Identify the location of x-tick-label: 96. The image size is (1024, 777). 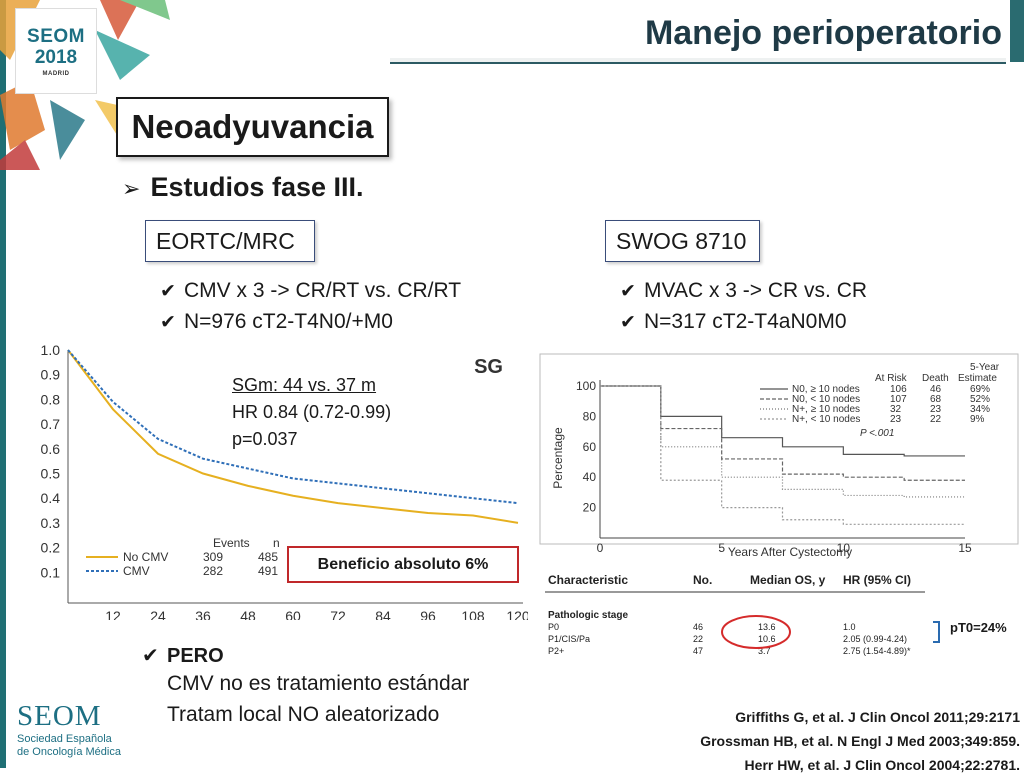
(428, 614).